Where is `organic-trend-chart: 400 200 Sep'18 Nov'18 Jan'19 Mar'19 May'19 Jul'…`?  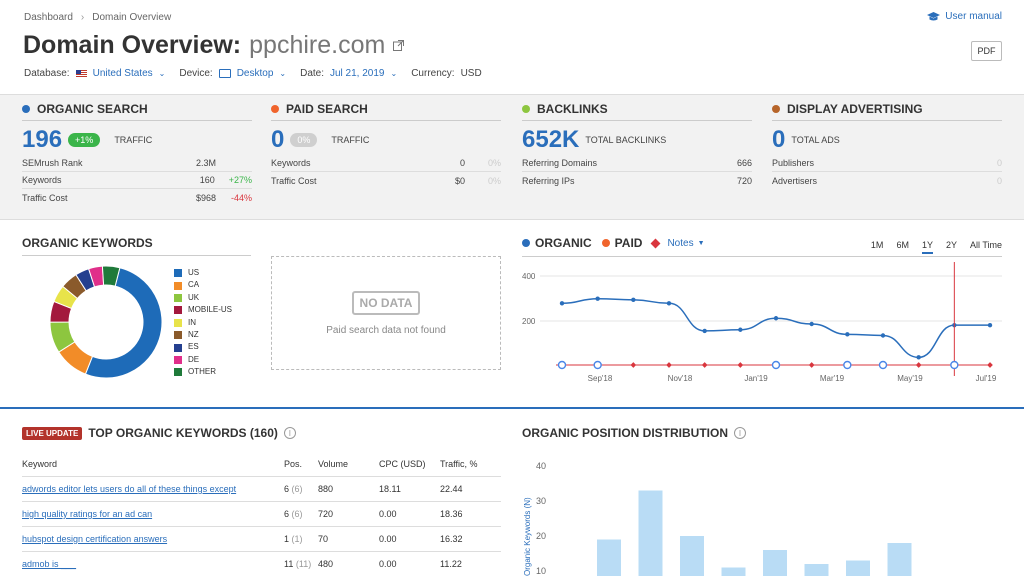
organic-trend-chart: 400 200 Sep'18 Nov'18 Jan'19 Mar'19 May'19 Jul'… is located at coordinates (761, 325).